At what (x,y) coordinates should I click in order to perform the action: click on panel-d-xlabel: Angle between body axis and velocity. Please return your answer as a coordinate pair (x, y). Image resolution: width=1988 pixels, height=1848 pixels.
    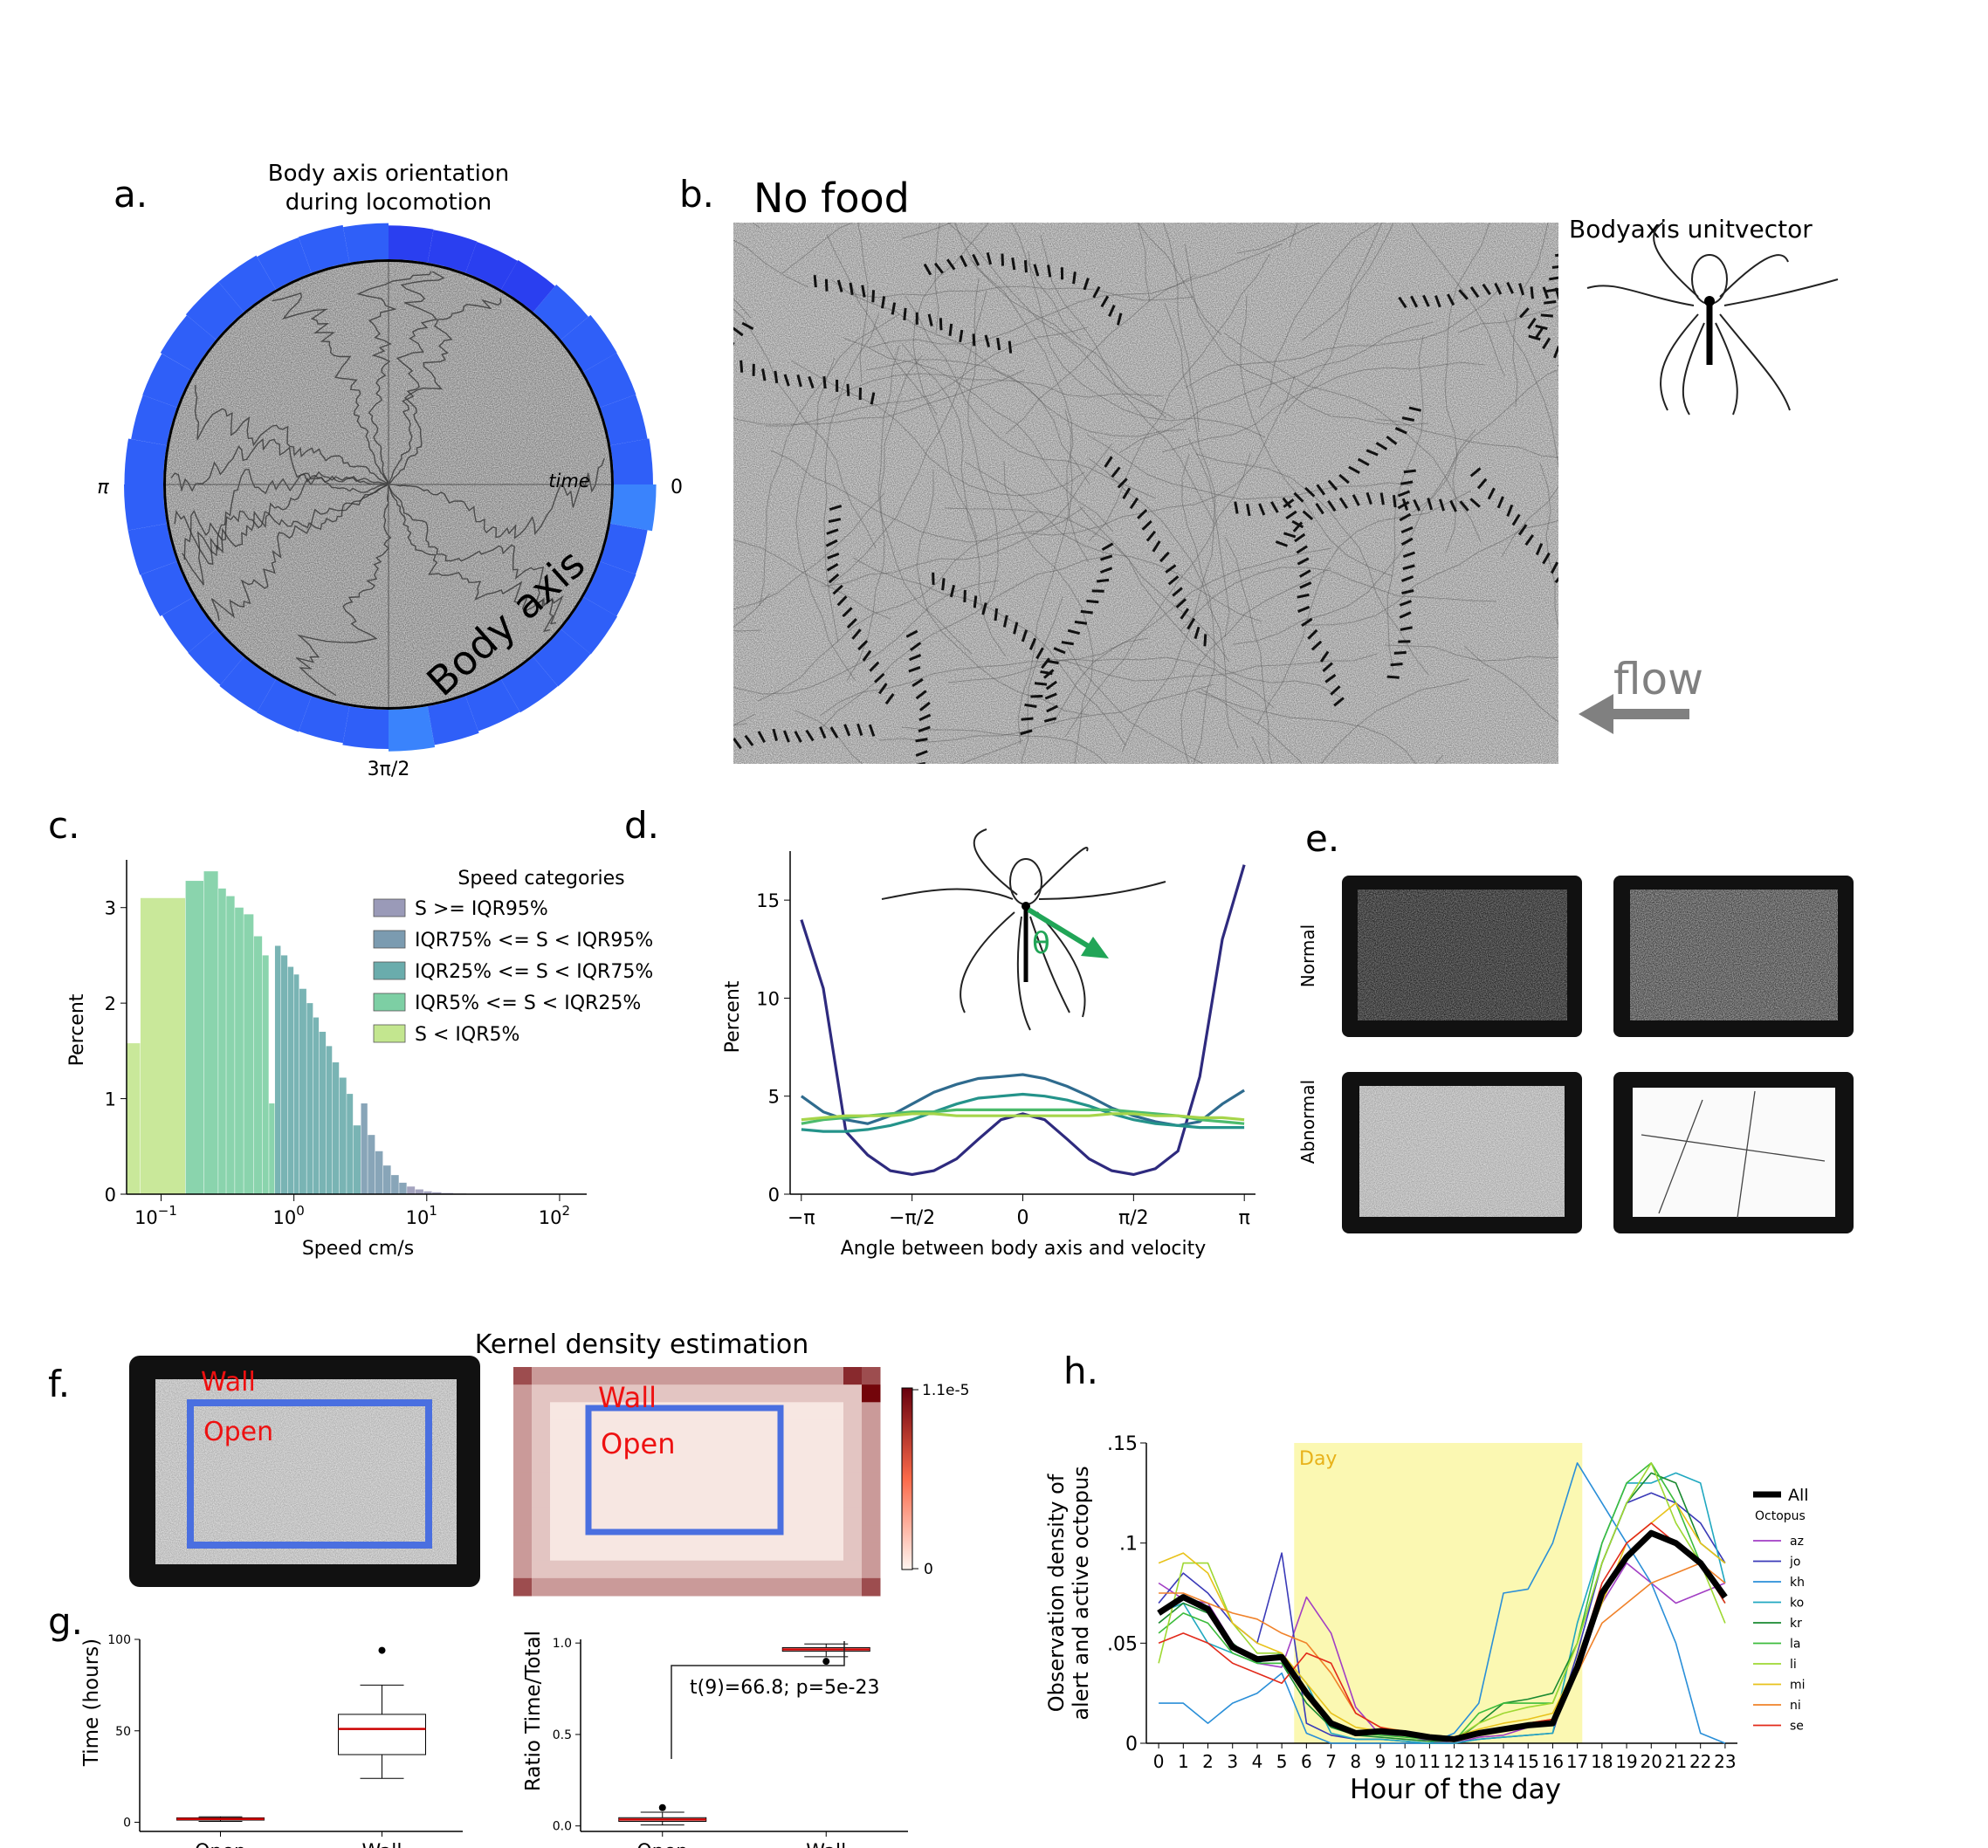
    Looking at the image, I should click on (1024, 1249).